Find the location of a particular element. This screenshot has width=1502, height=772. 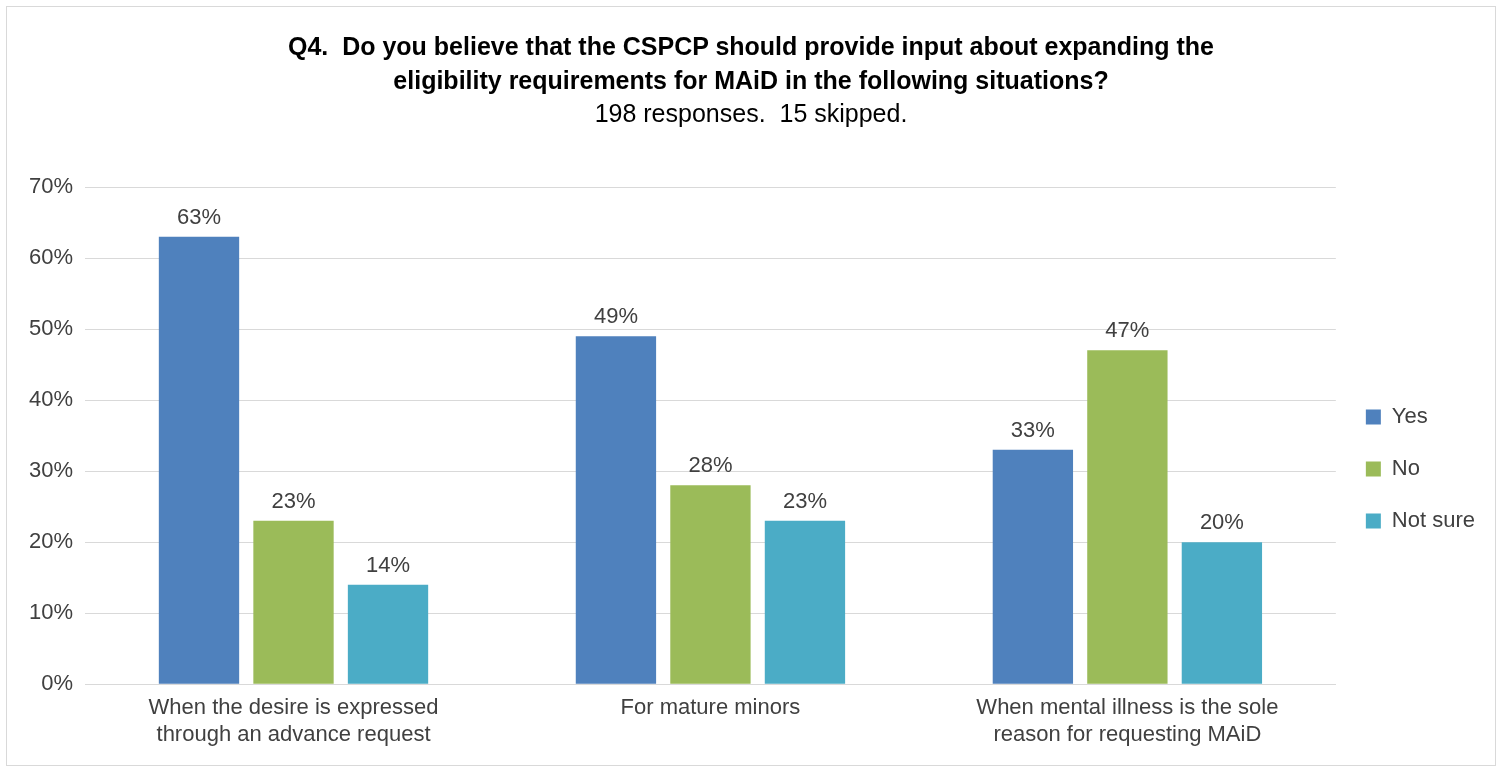

data-label: 28% is located at coordinates (710, 465).